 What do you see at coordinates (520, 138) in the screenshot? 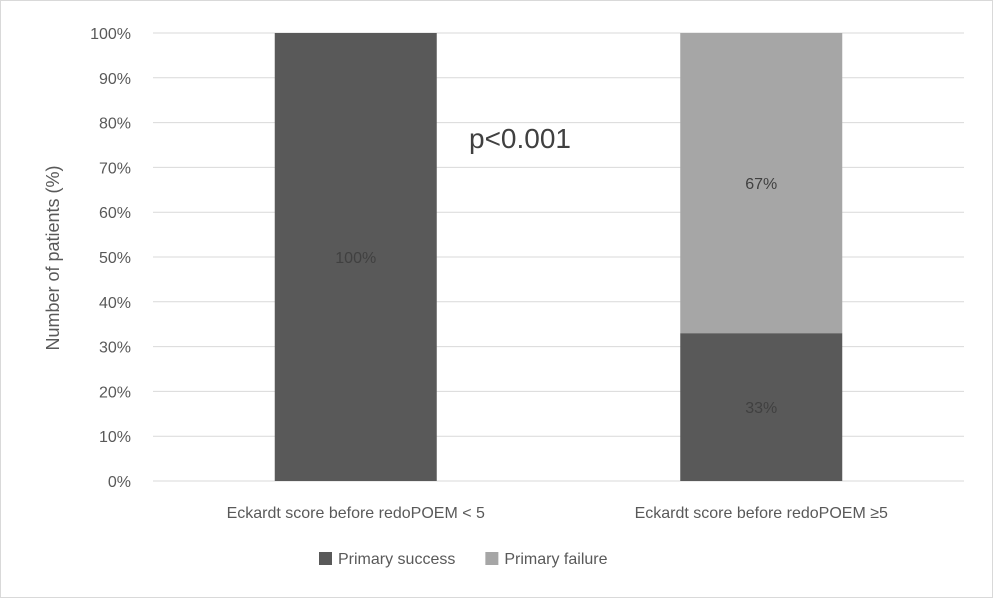
I see `p-value-annotation: p<0.001` at bounding box center [520, 138].